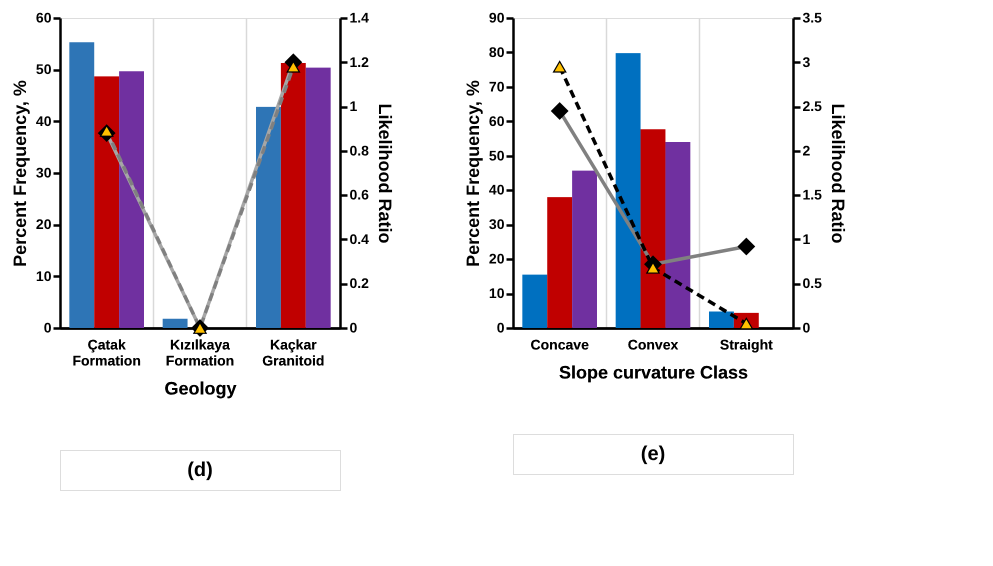 The height and width of the screenshot is (566, 993). I want to click on y2-tick-label: 0.4, so click(360, 238).